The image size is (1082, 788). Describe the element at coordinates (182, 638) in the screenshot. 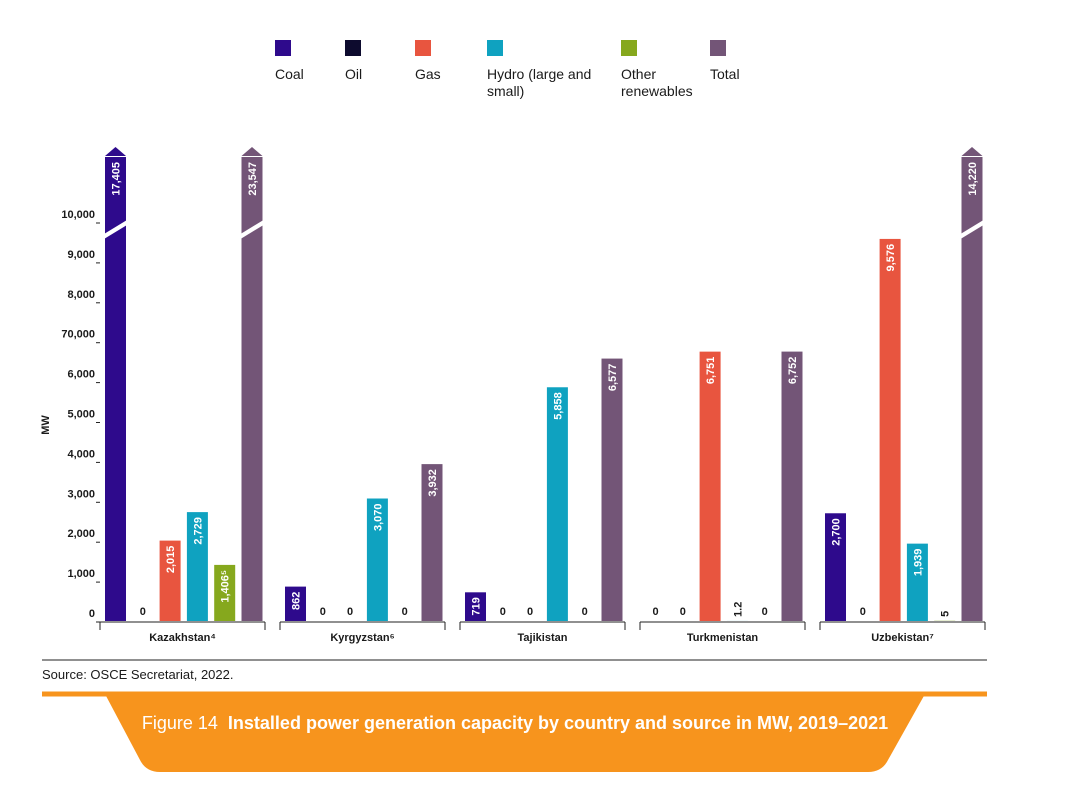

I see `x-tick-label: Kazakhstan⁴` at that location.